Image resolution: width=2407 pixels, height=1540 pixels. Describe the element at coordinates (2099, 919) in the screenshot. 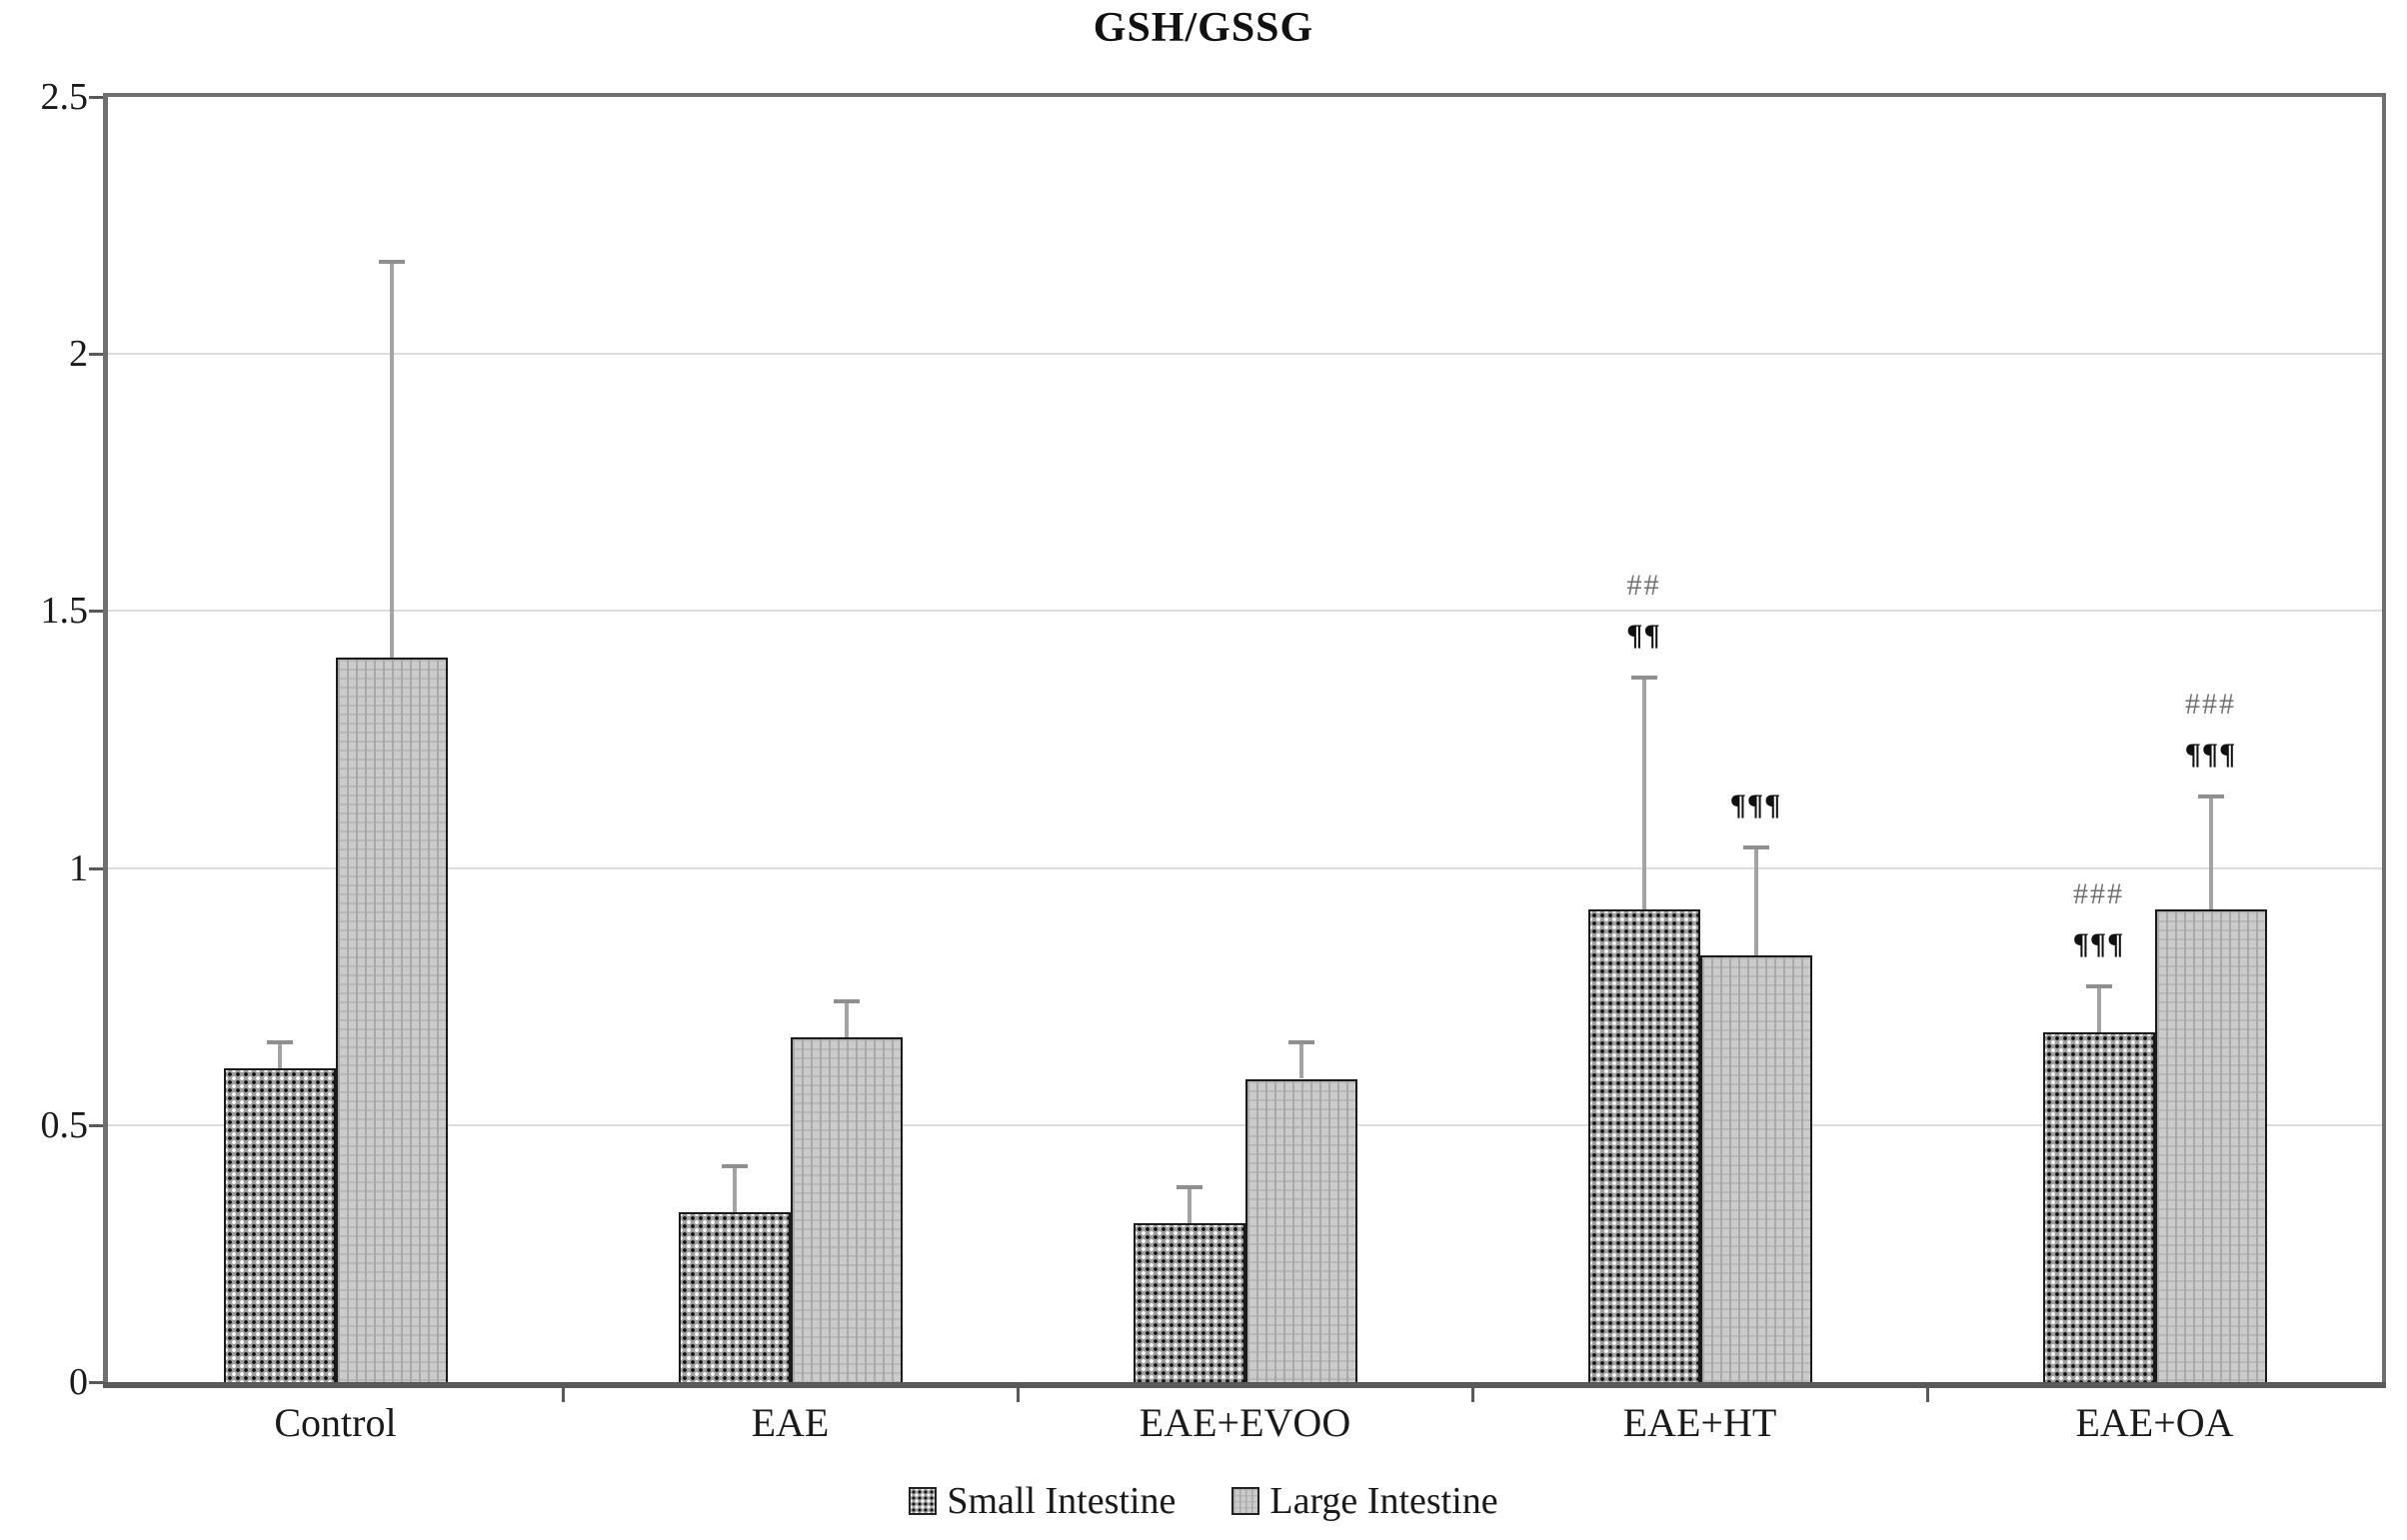

I see `significance-annotation-small-intestine-eae-oa: ### ¶¶¶` at that location.